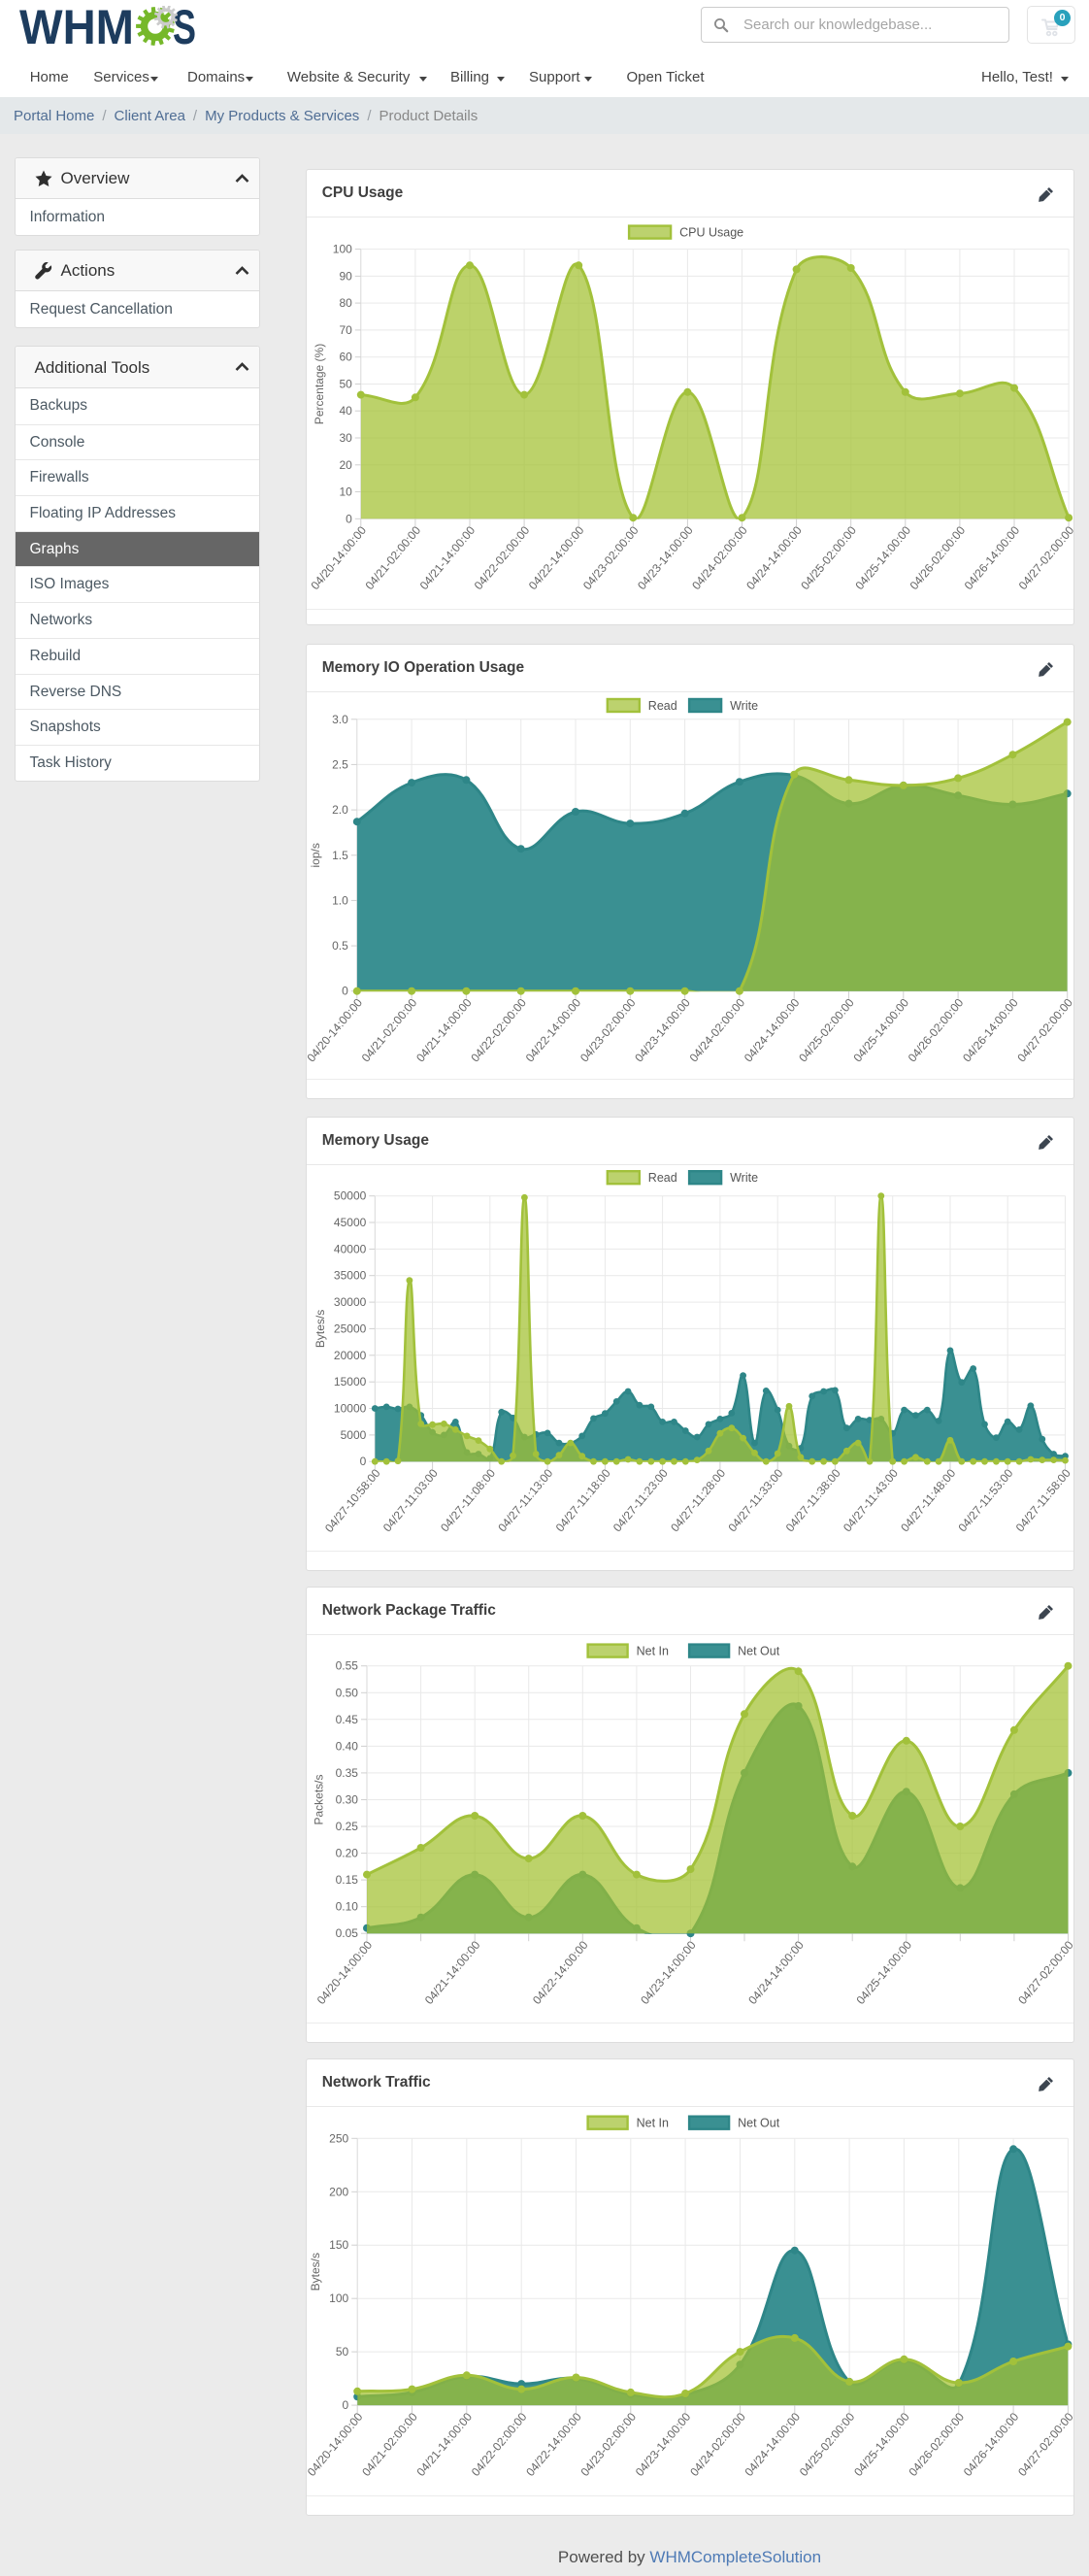 The width and height of the screenshot is (1089, 2576). Describe the element at coordinates (184, 30) in the screenshot. I see `svg-text: S` at that location.